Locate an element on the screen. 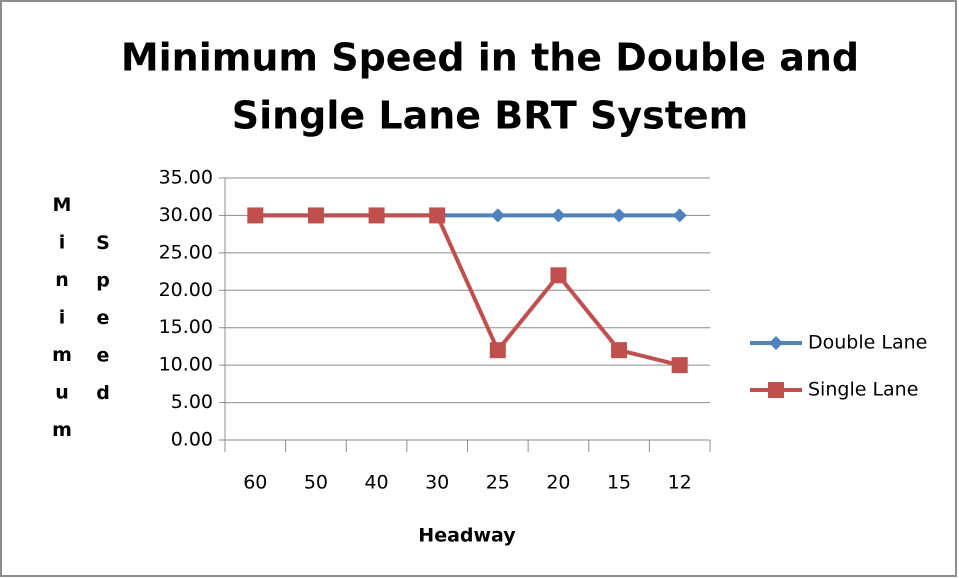  chart-title: Single Lane BRT System is located at coordinates (490, 116).